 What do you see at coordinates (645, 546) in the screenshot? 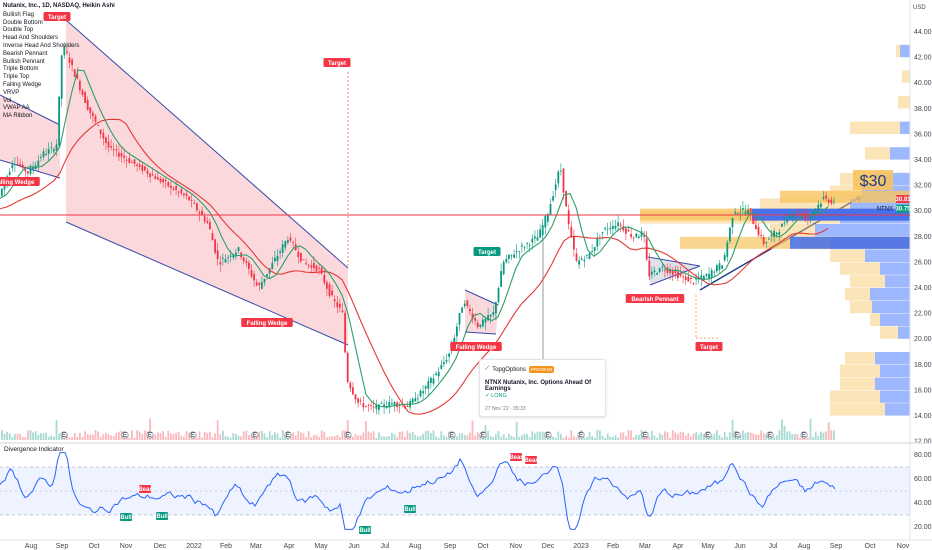
I see `time-tick-label: Mar` at bounding box center [645, 546].